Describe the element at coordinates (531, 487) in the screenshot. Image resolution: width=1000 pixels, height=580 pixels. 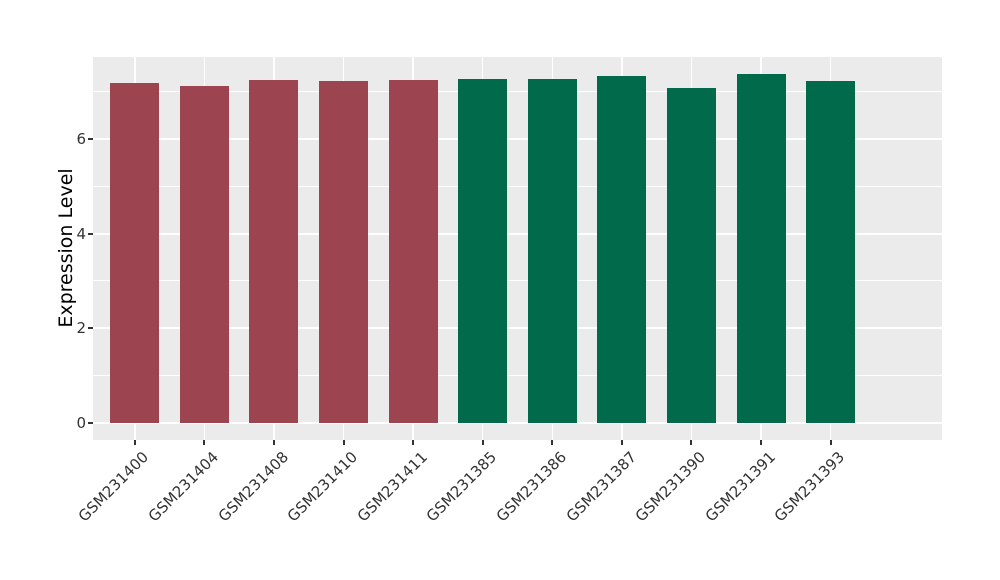
I see `x-tick-label: GSM231386` at that location.